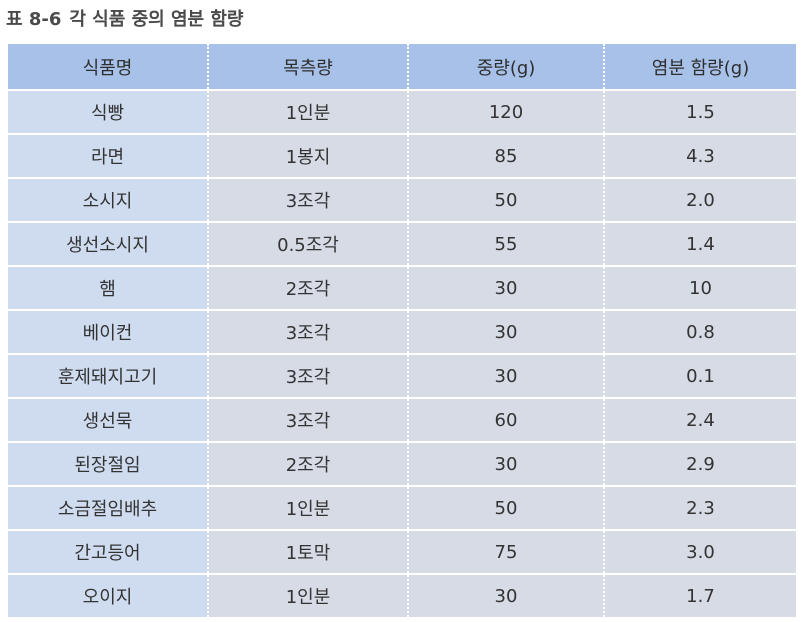 The image size is (802, 622). I want to click on cell-weight: 75, so click(505, 551).